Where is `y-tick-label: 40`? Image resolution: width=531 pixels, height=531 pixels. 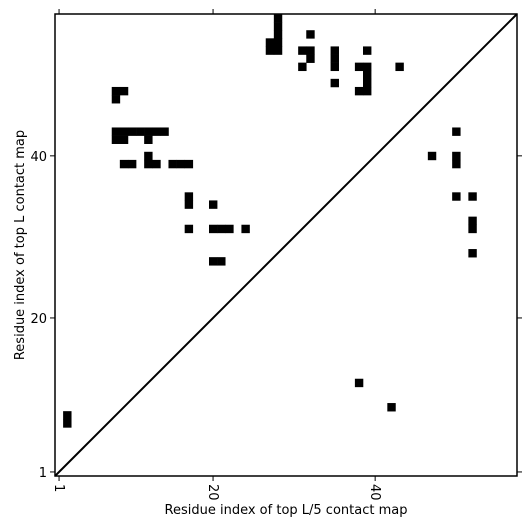
y-tick-label: 40 is located at coordinates (38, 157).